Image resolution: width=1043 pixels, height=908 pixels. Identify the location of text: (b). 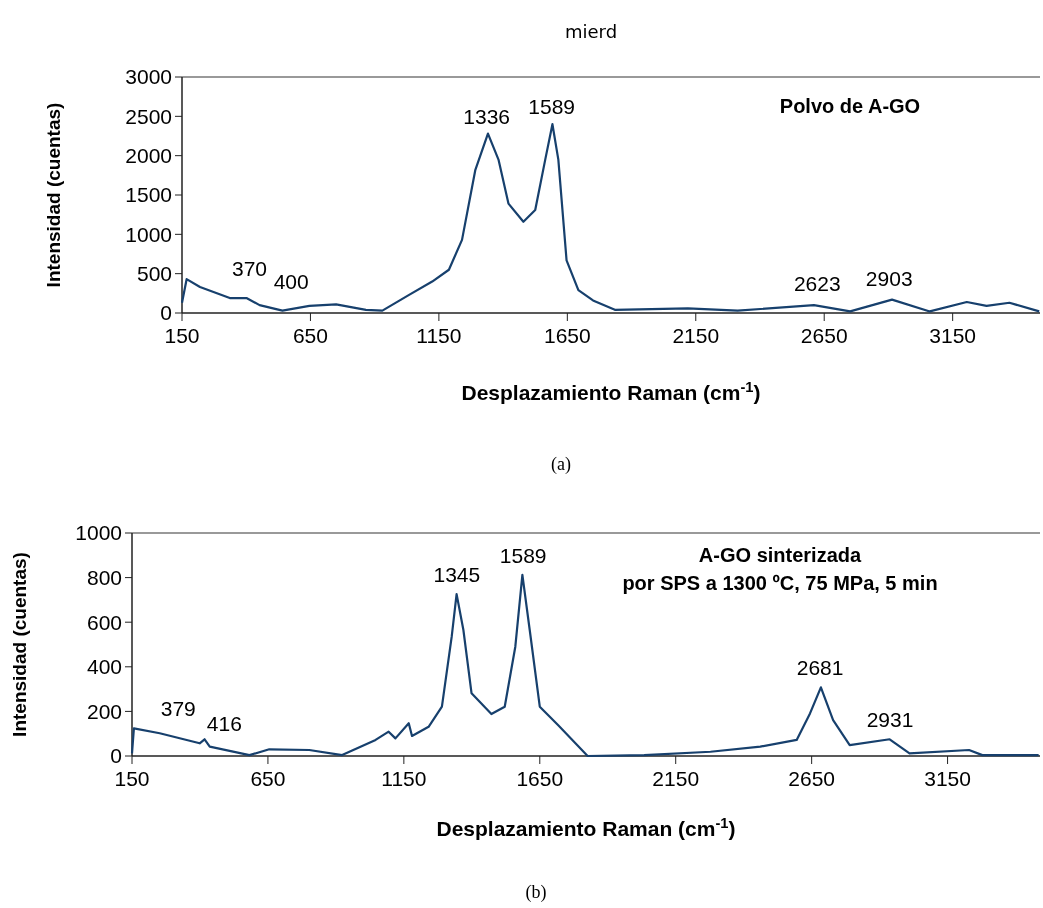
(536, 892).